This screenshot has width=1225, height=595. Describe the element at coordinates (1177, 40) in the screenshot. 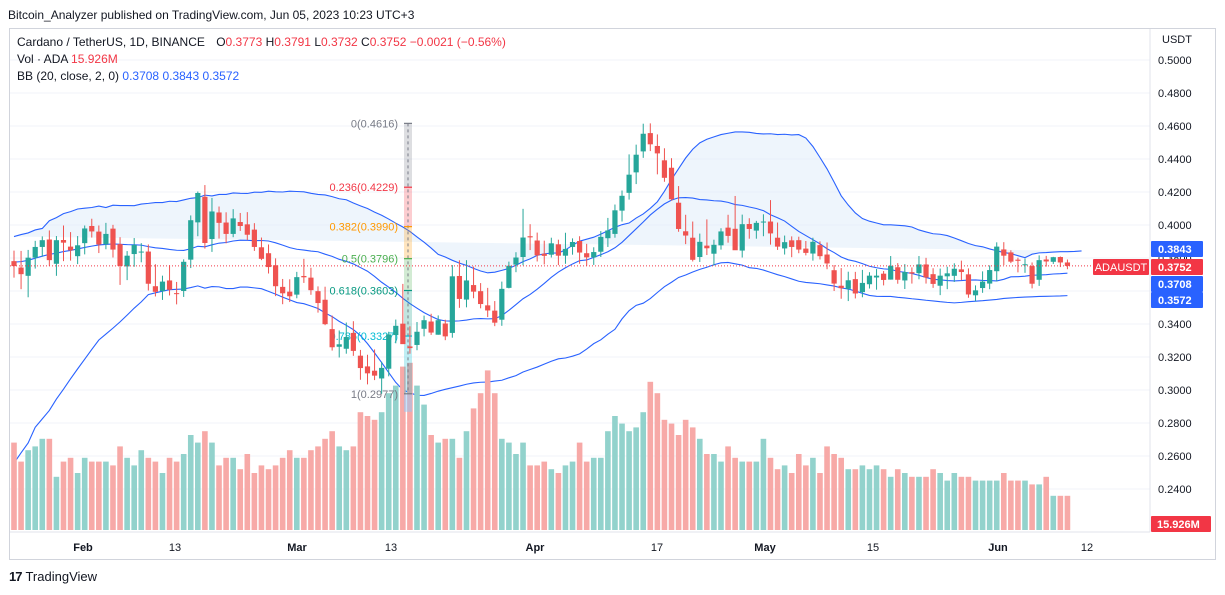

I see `price-scale-unit: USDT` at that location.